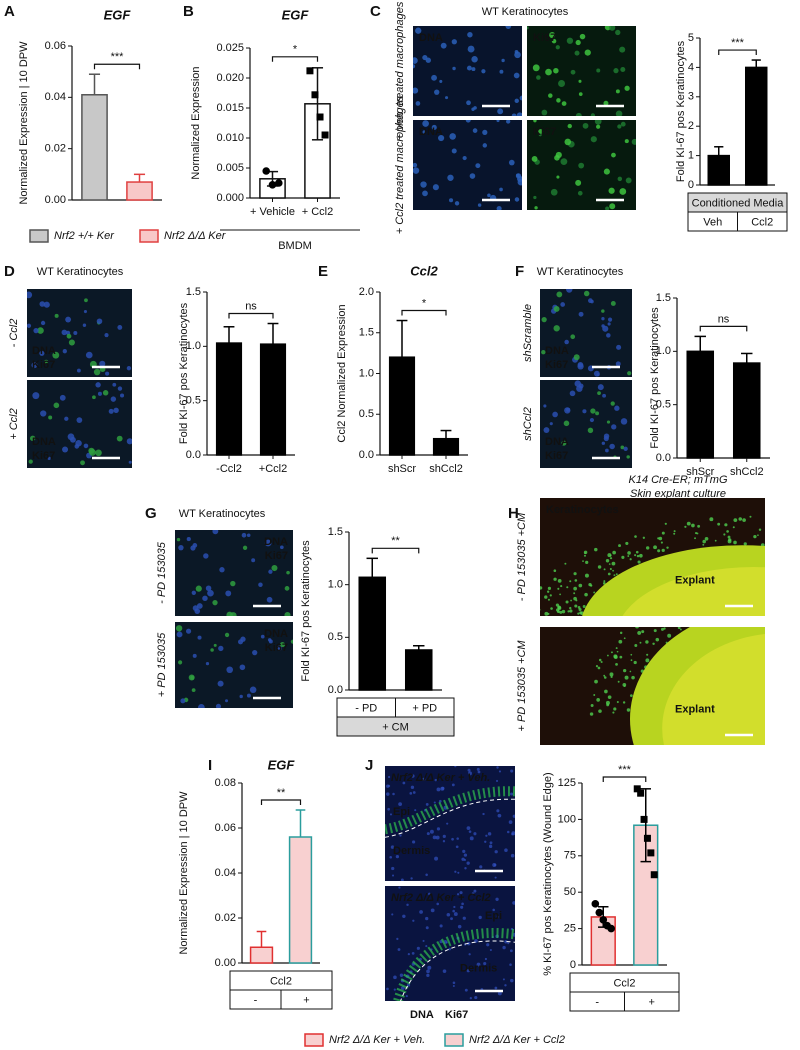 The width and height of the screenshot is (800, 1050). Describe the element at coordinates (582, 510) in the screenshot. I see `image-label: Keratinocytes` at that location.